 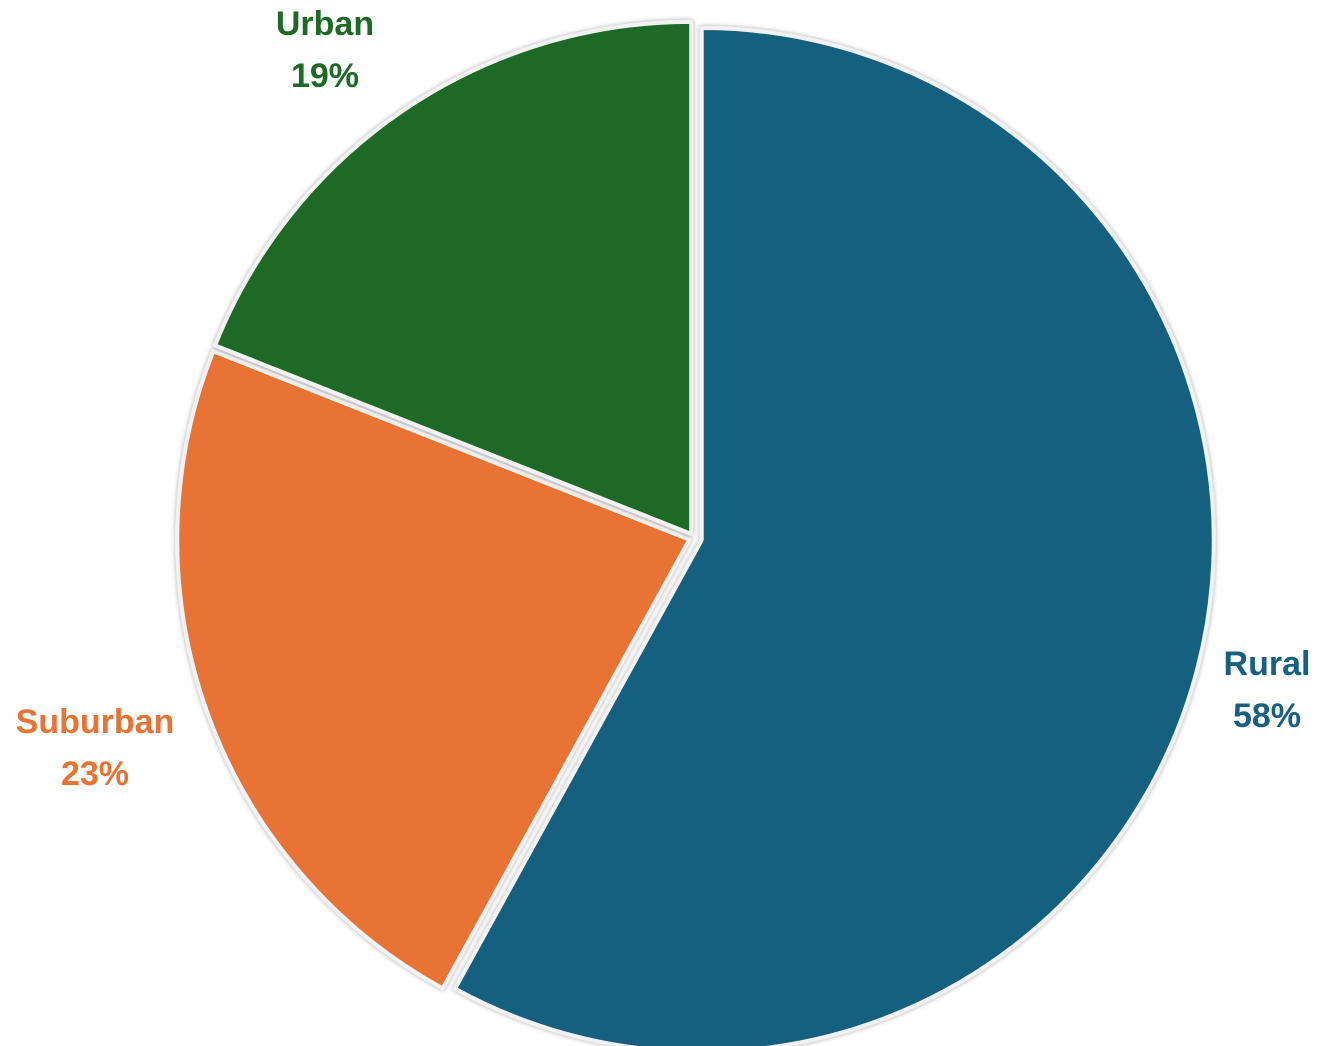 What do you see at coordinates (325, 24) in the screenshot?
I see `slice-label-urban: Urban` at bounding box center [325, 24].